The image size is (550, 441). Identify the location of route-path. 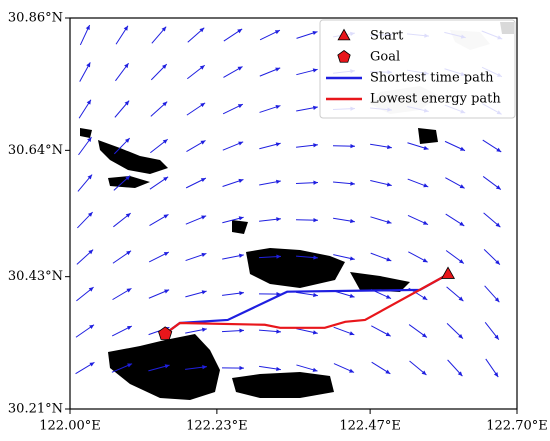
(306, 304).